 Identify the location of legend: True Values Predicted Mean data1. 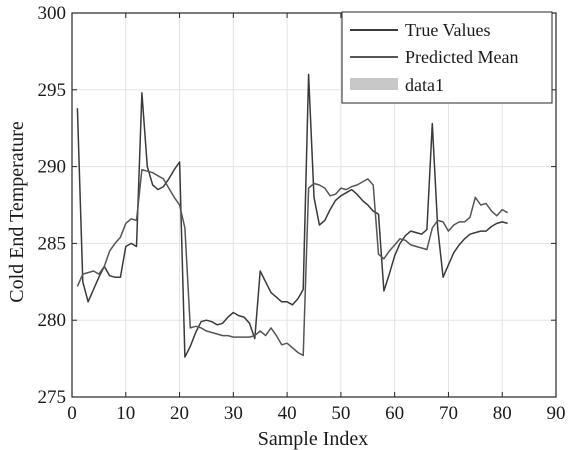
(447, 57).